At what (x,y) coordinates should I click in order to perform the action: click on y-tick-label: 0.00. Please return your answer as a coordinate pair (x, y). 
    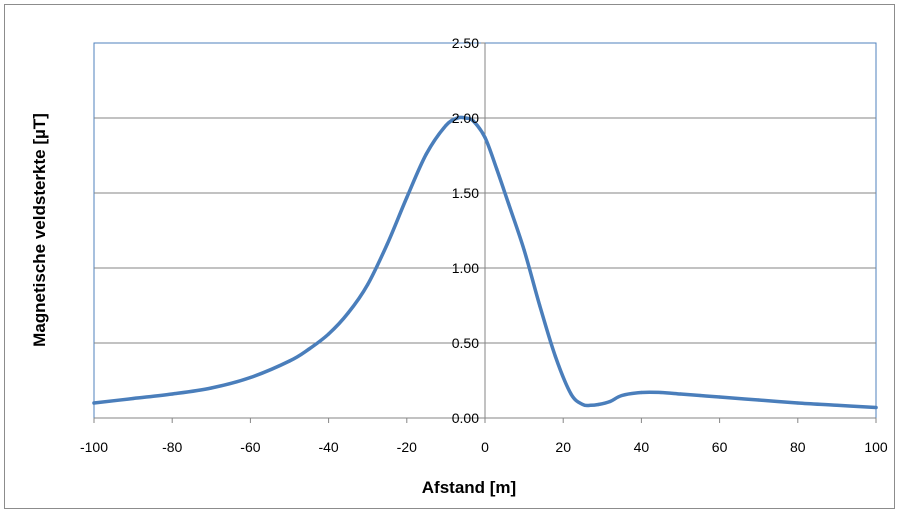
    Looking at the image, I should click on (465, 418).